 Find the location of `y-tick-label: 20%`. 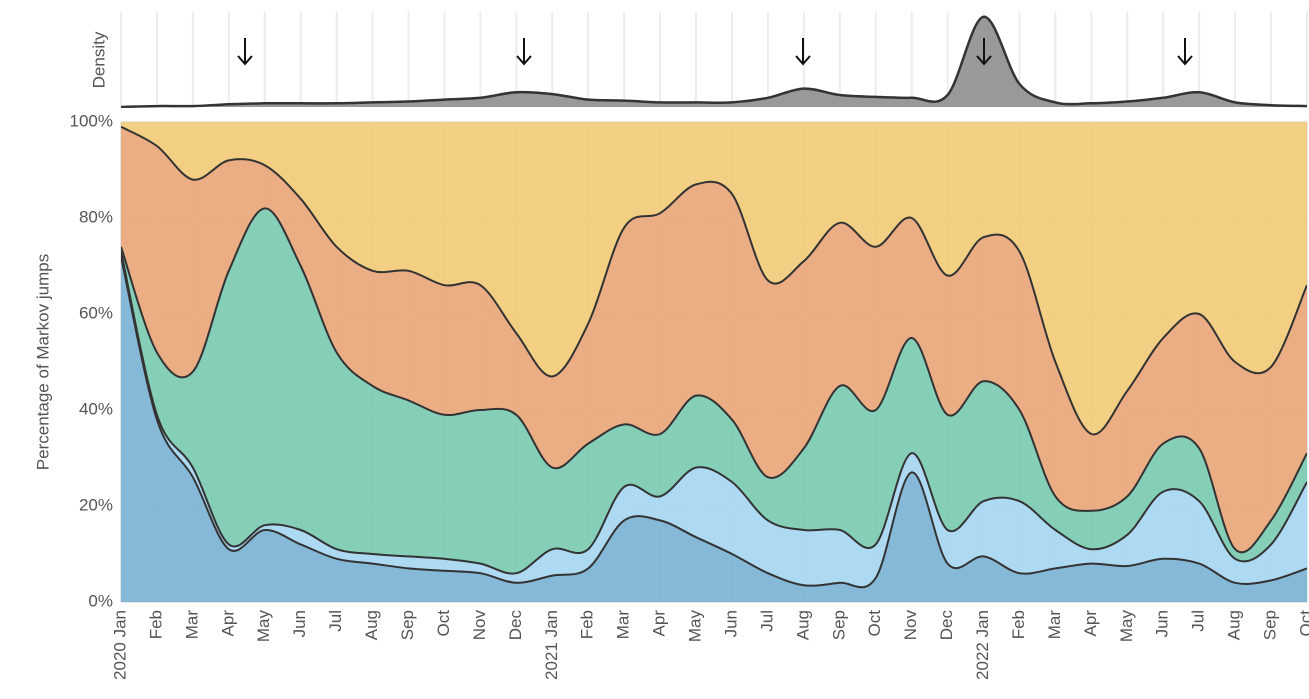

y-tick-label: 20% is located at coordinates (96, 504).